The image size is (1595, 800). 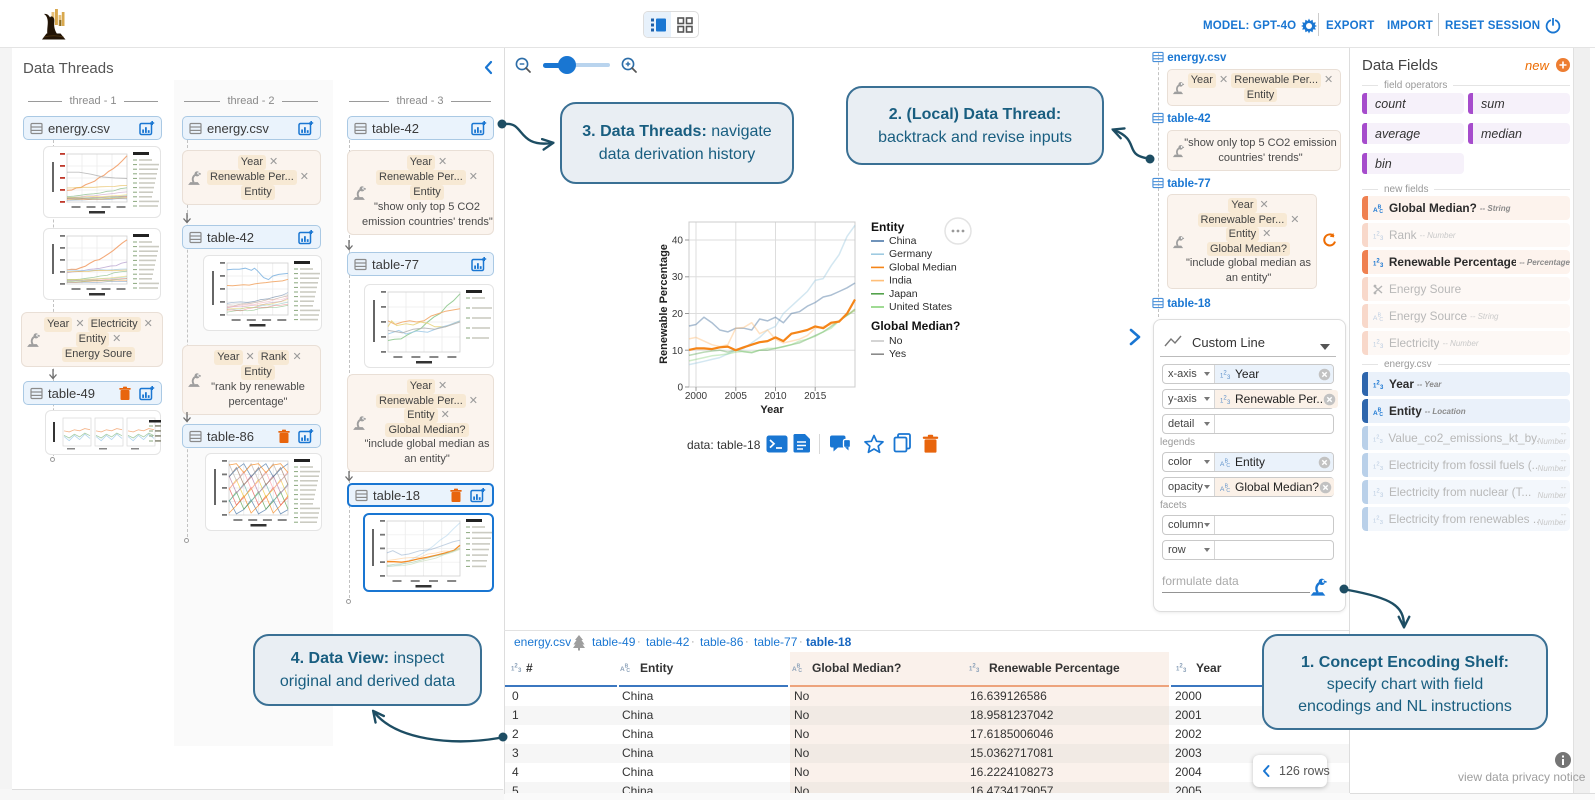 What do you see at coordinates (923, 267) in the screenshot?
I see `svg-text: Global Median` at bounding box center [923, 267].